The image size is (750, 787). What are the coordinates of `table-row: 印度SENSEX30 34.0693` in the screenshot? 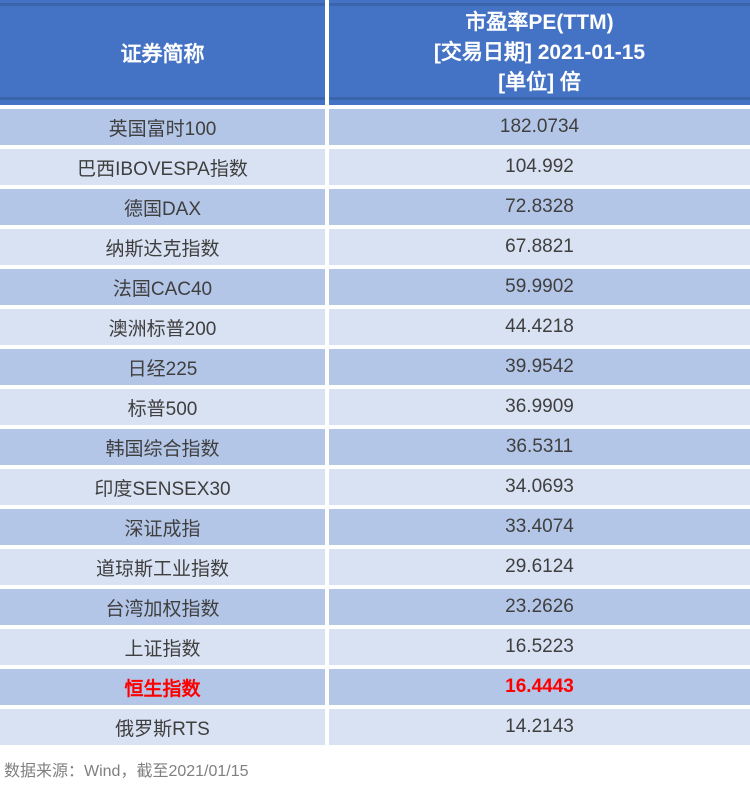 It's located at (375, 487).